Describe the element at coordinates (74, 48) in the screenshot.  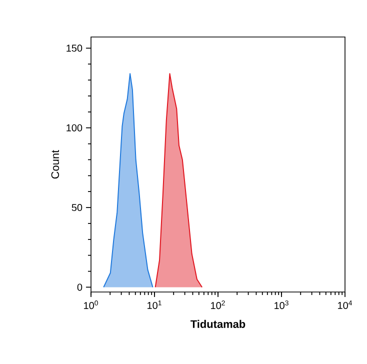
I see `y-tick-label: 150` at that location.